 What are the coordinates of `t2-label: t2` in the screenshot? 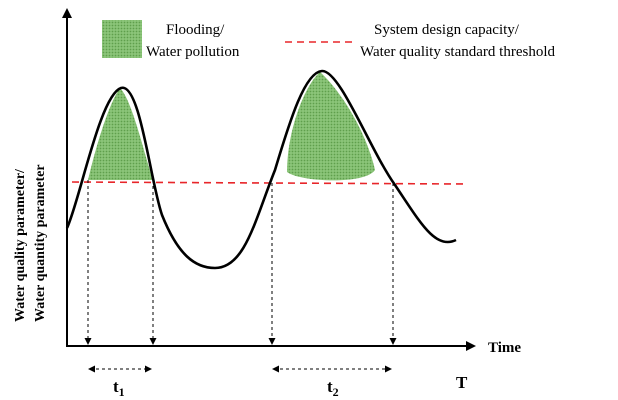 It's located at (333, 388).